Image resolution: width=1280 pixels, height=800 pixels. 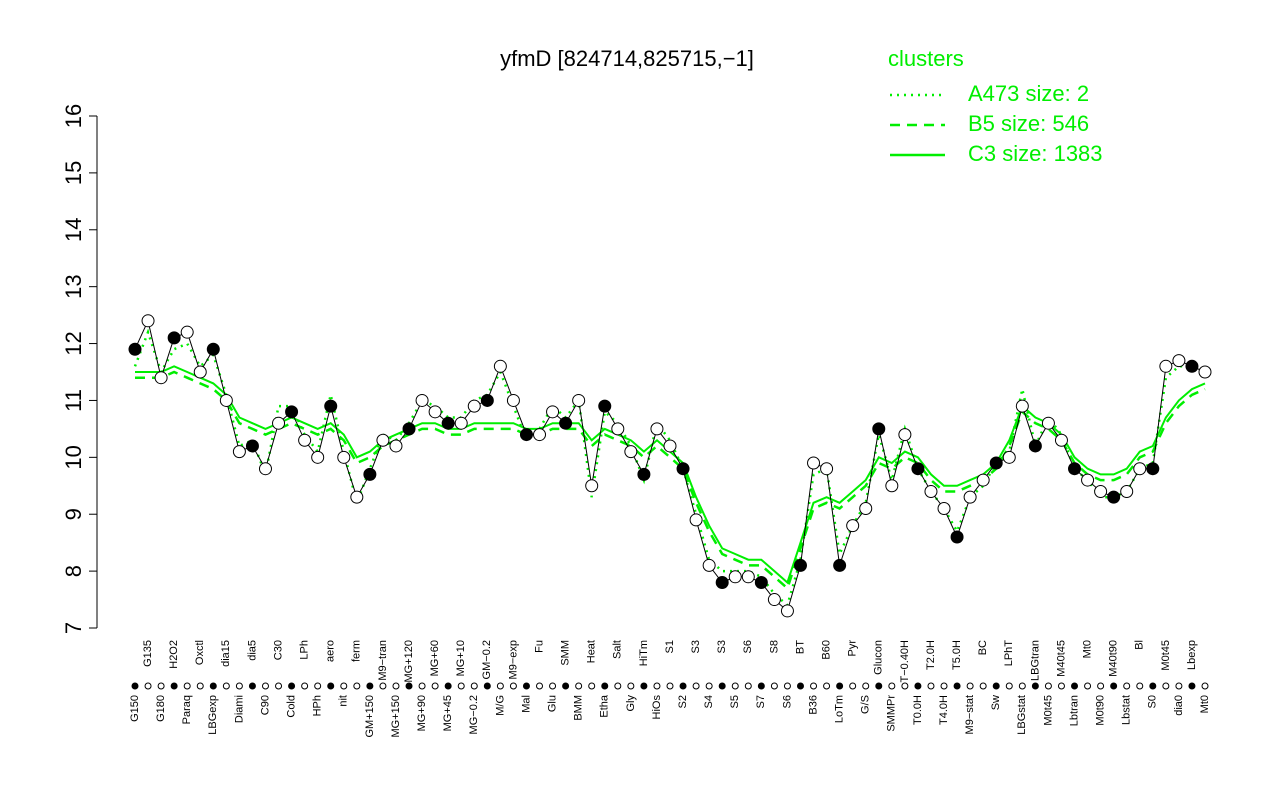 I want to click on y-tick-label: 13, so click(x=73, y=286).